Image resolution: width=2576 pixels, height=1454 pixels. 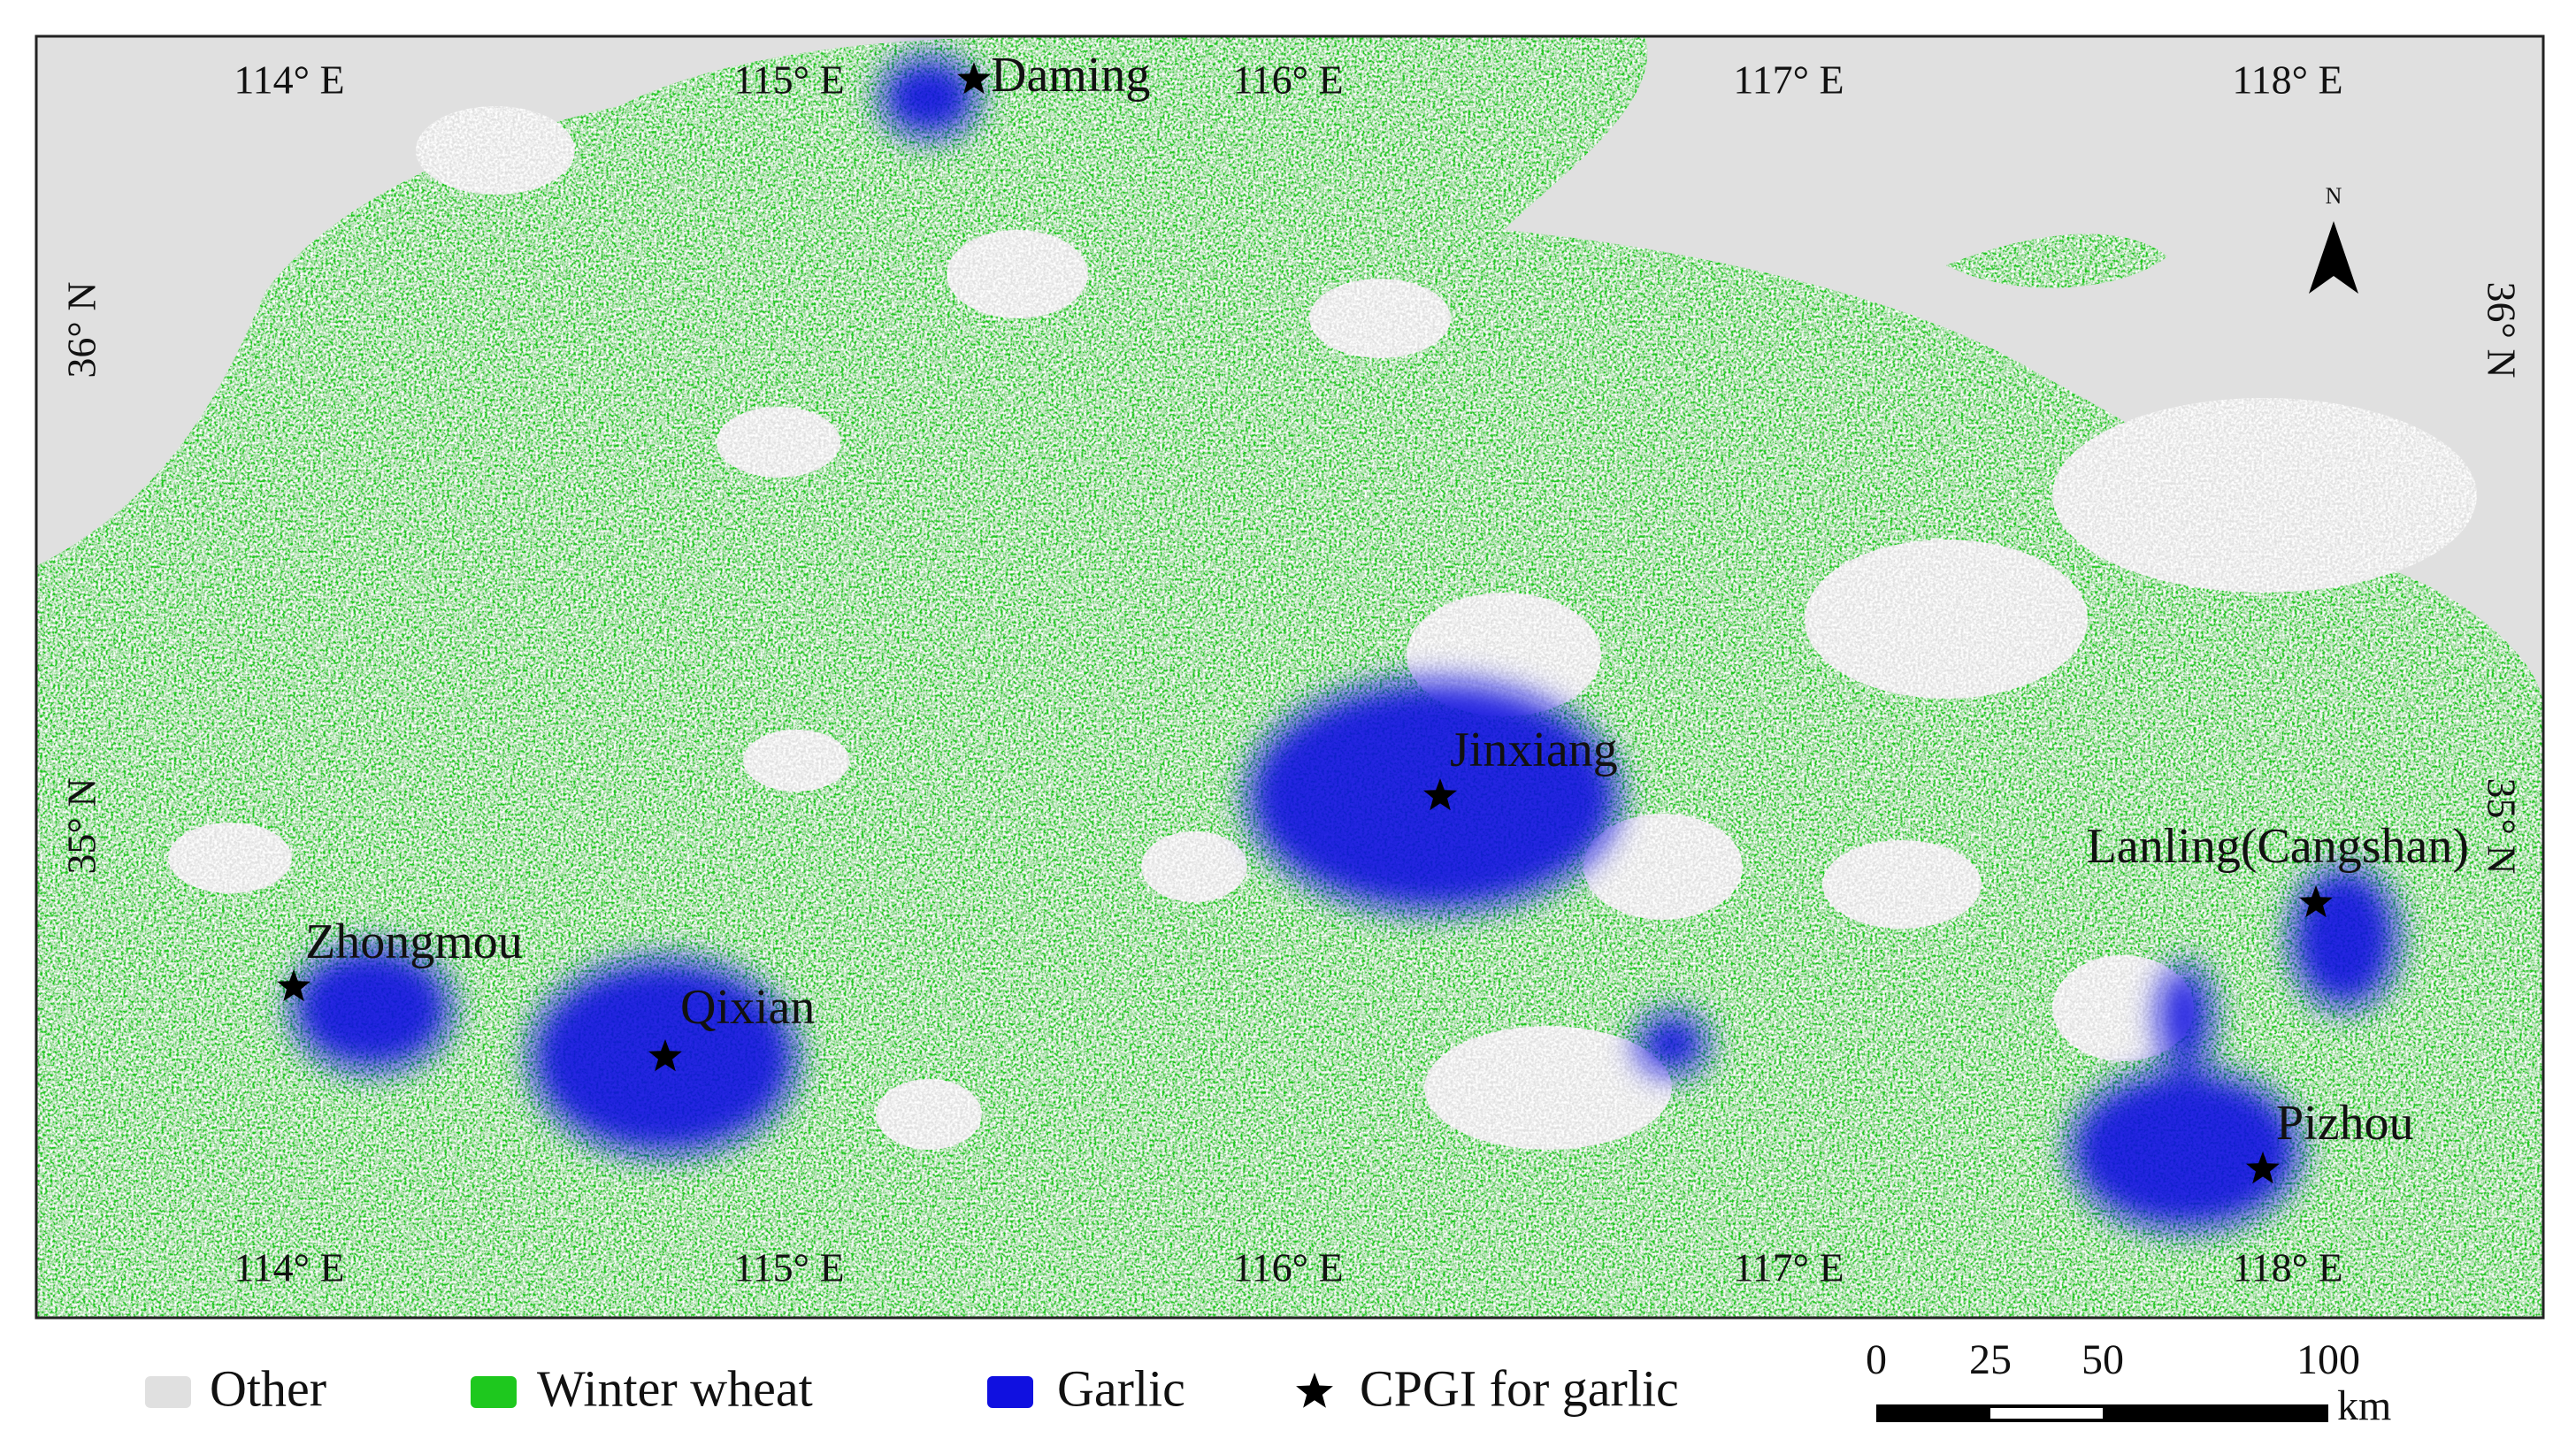 I want to click on latitude-label-left: 36° N, so click(x=81, y=329).